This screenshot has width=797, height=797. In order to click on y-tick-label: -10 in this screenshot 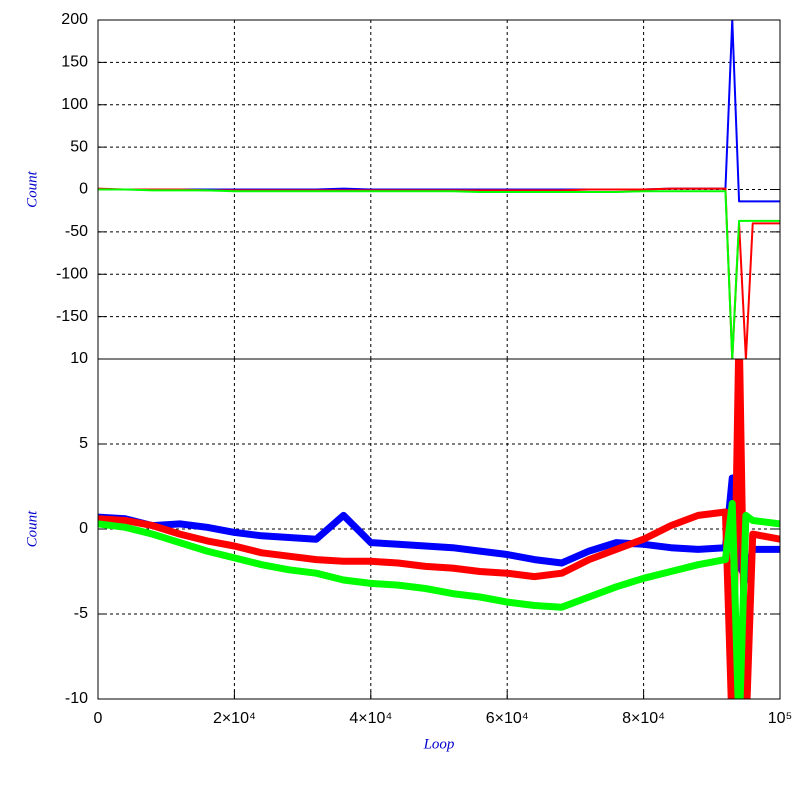, I will do `click(76, 698)`.